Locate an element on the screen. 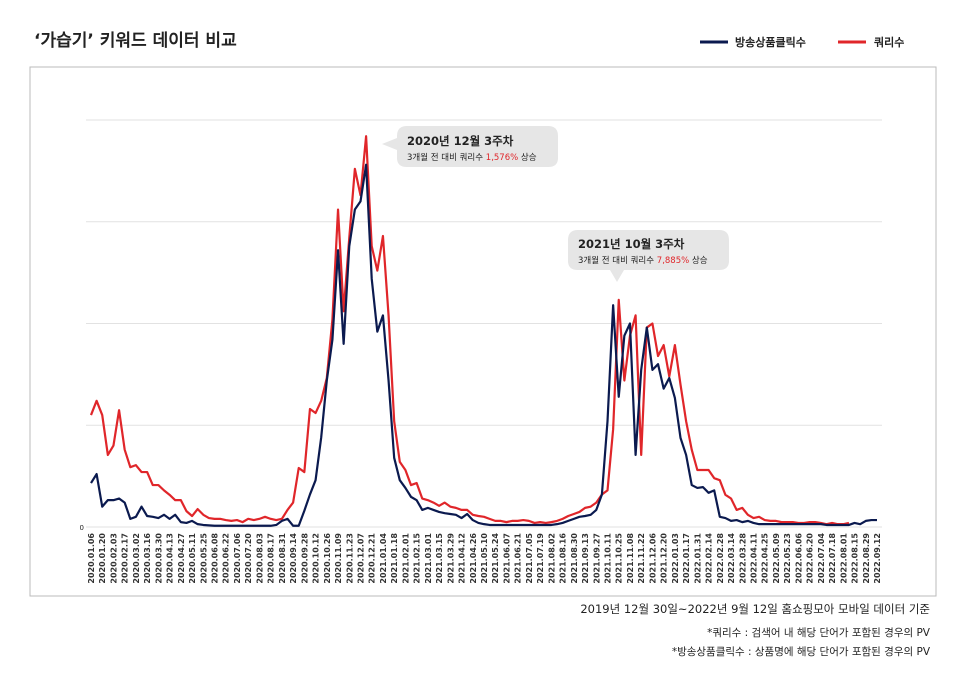 This screenshot has width=966, height=686. x-tick-label: 2022.08.01 is located at coordinates (843, 558).